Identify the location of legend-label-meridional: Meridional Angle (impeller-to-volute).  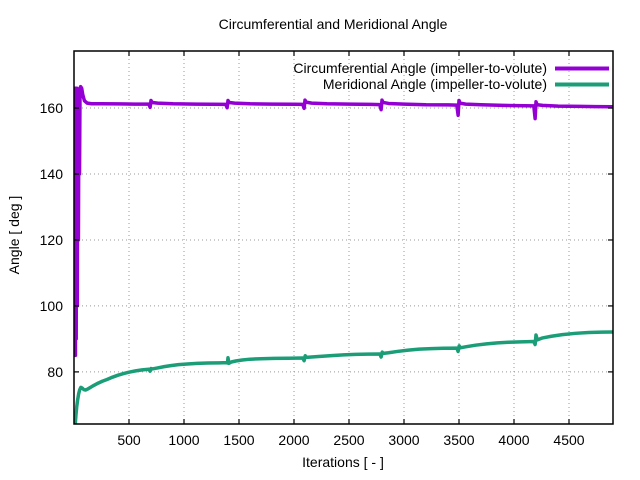
(435, 84).